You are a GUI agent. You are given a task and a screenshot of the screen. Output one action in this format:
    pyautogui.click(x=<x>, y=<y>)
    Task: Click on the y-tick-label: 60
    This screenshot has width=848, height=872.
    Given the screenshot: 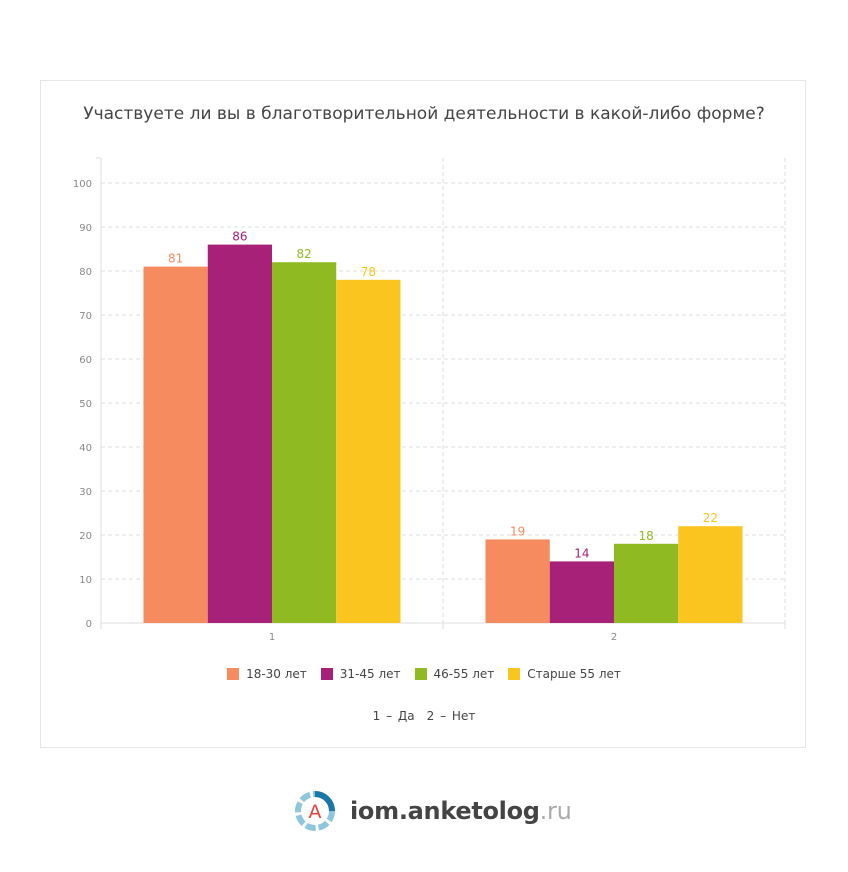 What is the action you would take?
    pyautogui.click(x=85, y=360)
    